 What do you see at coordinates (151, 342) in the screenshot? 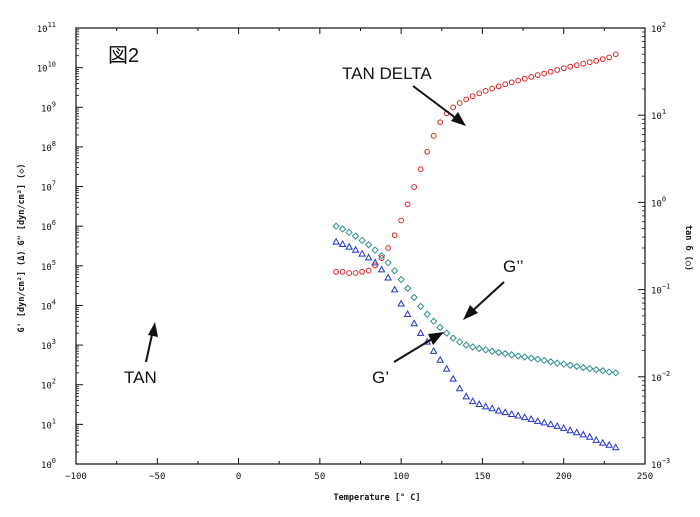
I see `arrow-tan` at bounding box center [151, 342].